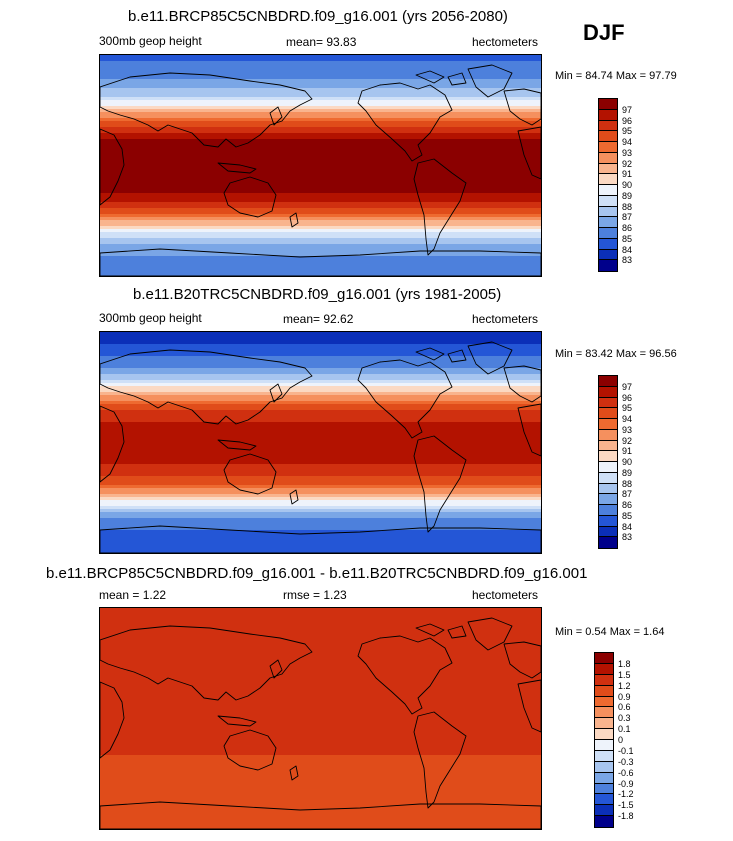 This screenshot has height=841, width=733. Describe the element at coordinates (627, 440) in the screenshot. I see `colorbar-tick-label: 92` at that location.